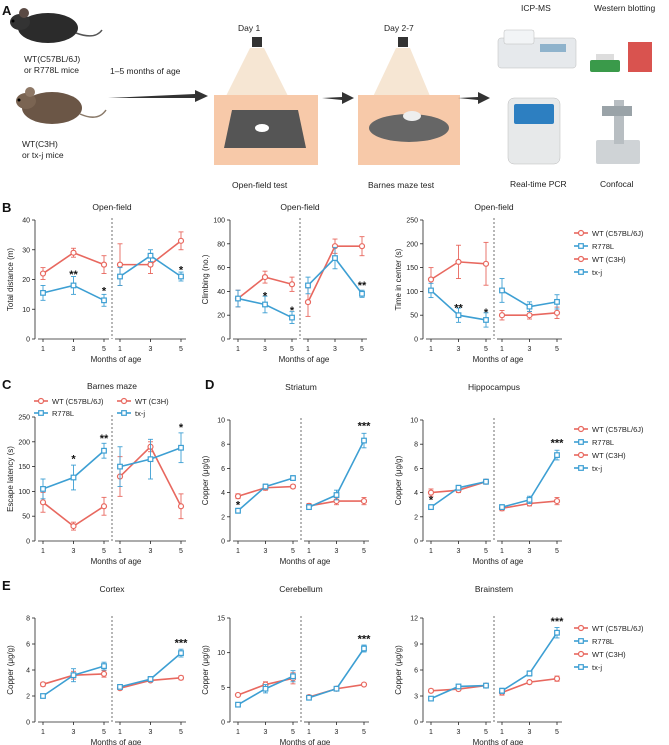 This screenshot has width=669, height=745. I want to click on panel-label-d: D, so click(209, 384).